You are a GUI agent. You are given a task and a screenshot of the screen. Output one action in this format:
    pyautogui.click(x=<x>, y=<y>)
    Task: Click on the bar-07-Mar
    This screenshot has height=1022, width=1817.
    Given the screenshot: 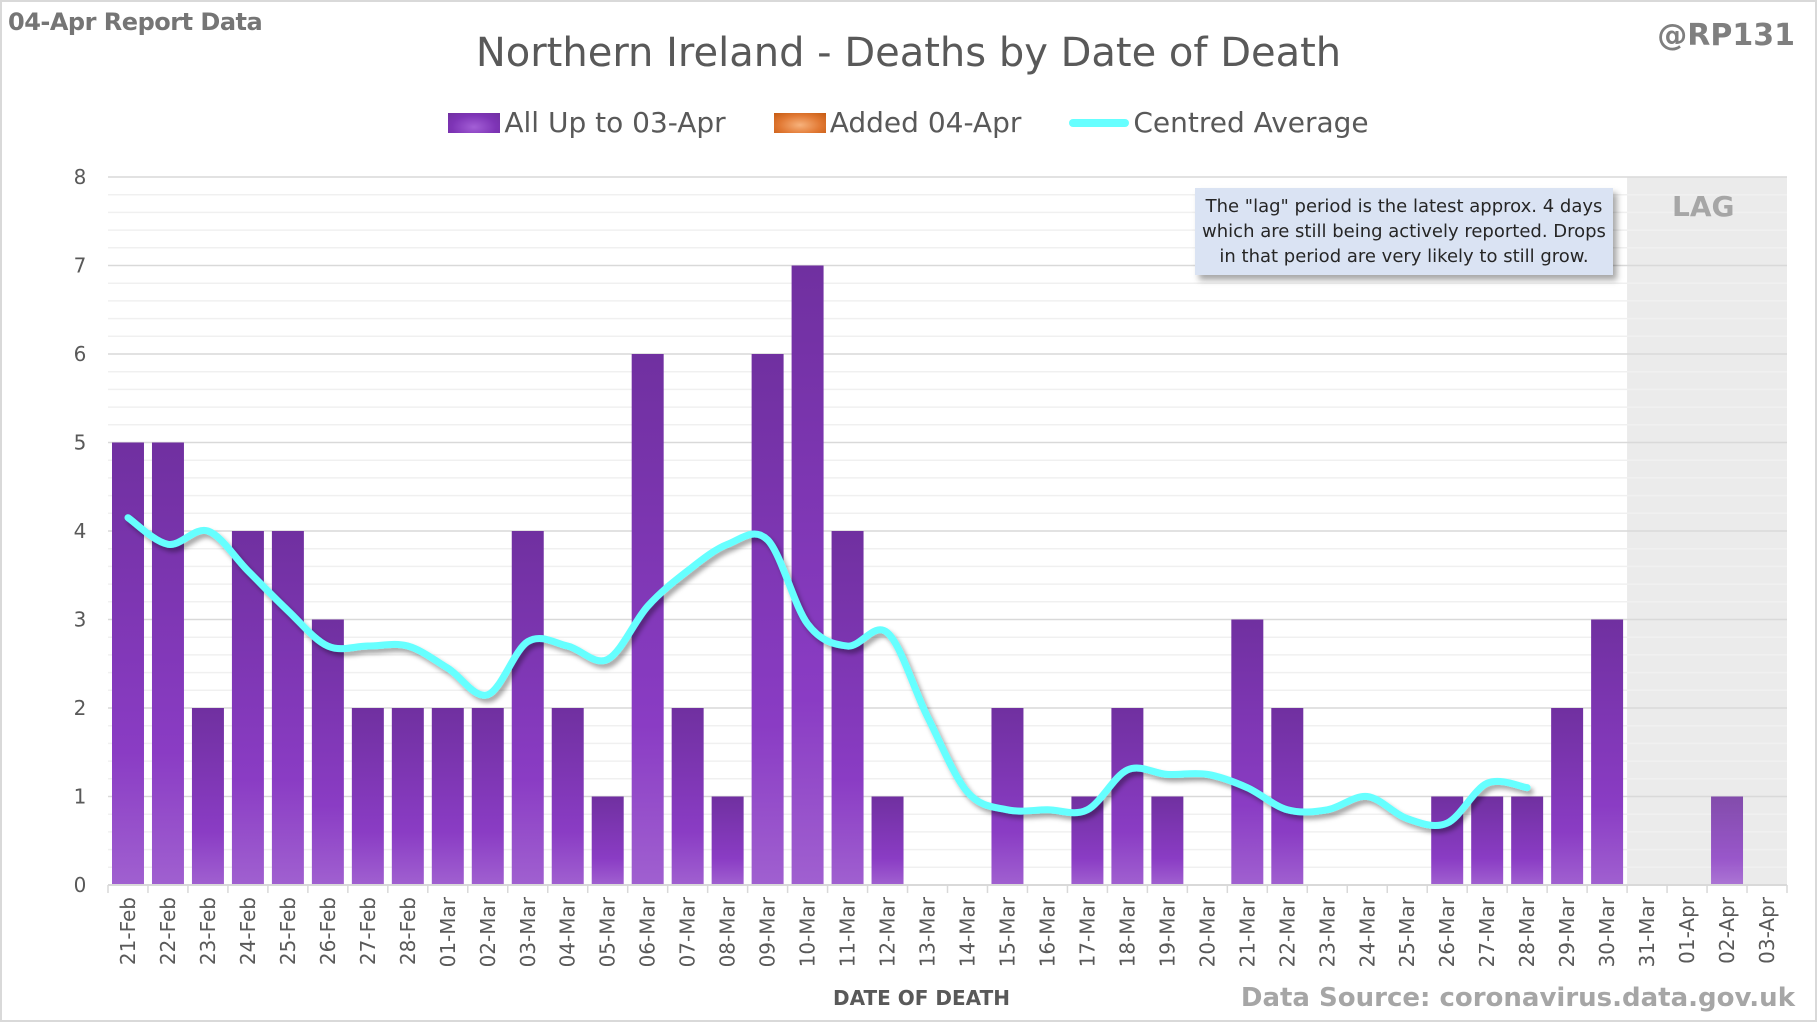 What is the action you would take?
    pyautogui.click(x=687, y=796)
    